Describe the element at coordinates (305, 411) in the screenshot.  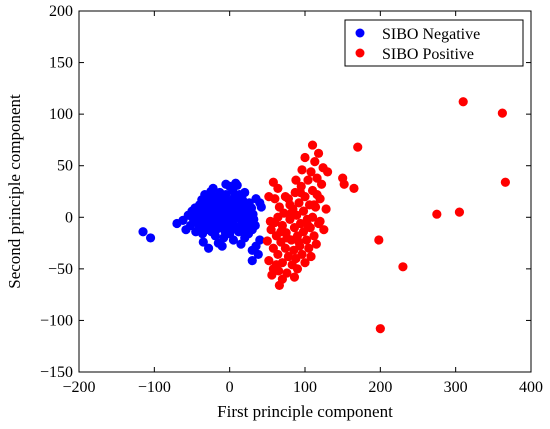
I see `x-axis-label: First principle component` at that location.